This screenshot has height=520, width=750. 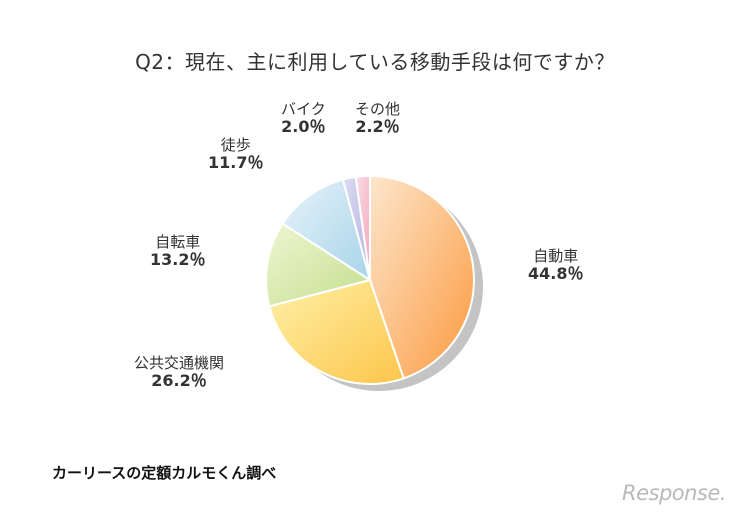 I want to click on label-car-name: 自動車, so click(x=556, y=256).